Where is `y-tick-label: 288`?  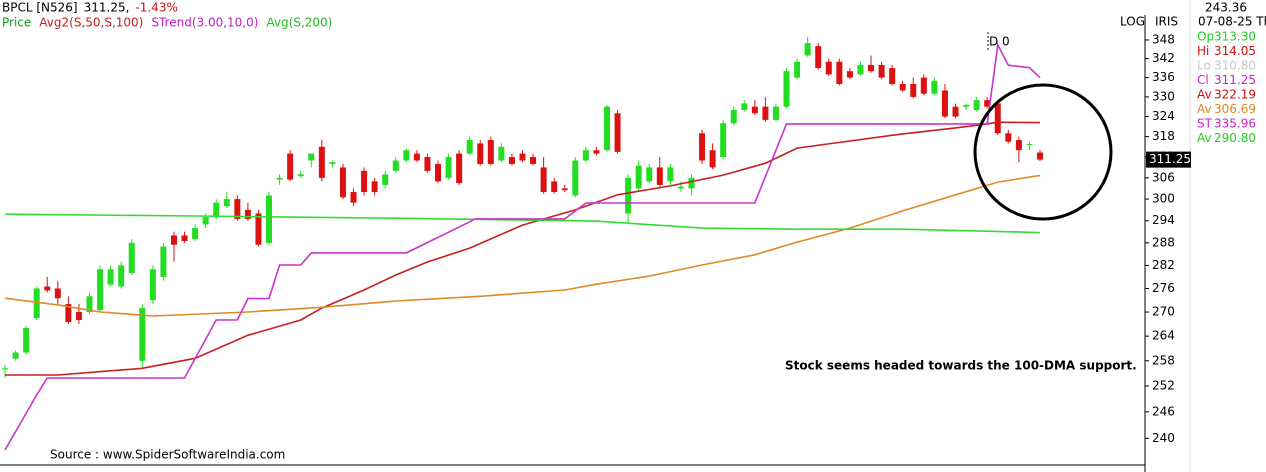 y-tick-label: 288 is located at coordinates (1163, 242).